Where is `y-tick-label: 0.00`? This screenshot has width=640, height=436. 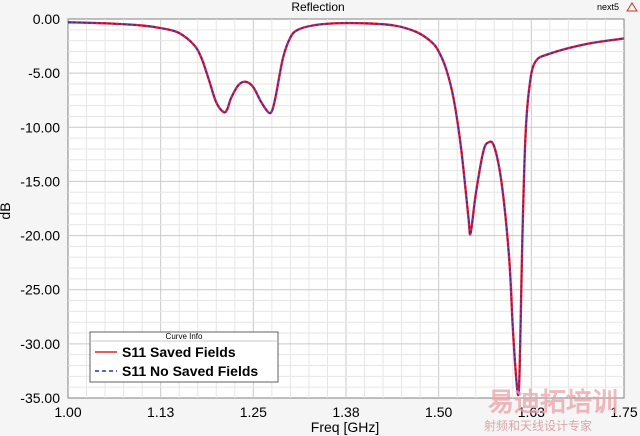 y-tick-label: 0.00 is located at coordinates (46, 19).